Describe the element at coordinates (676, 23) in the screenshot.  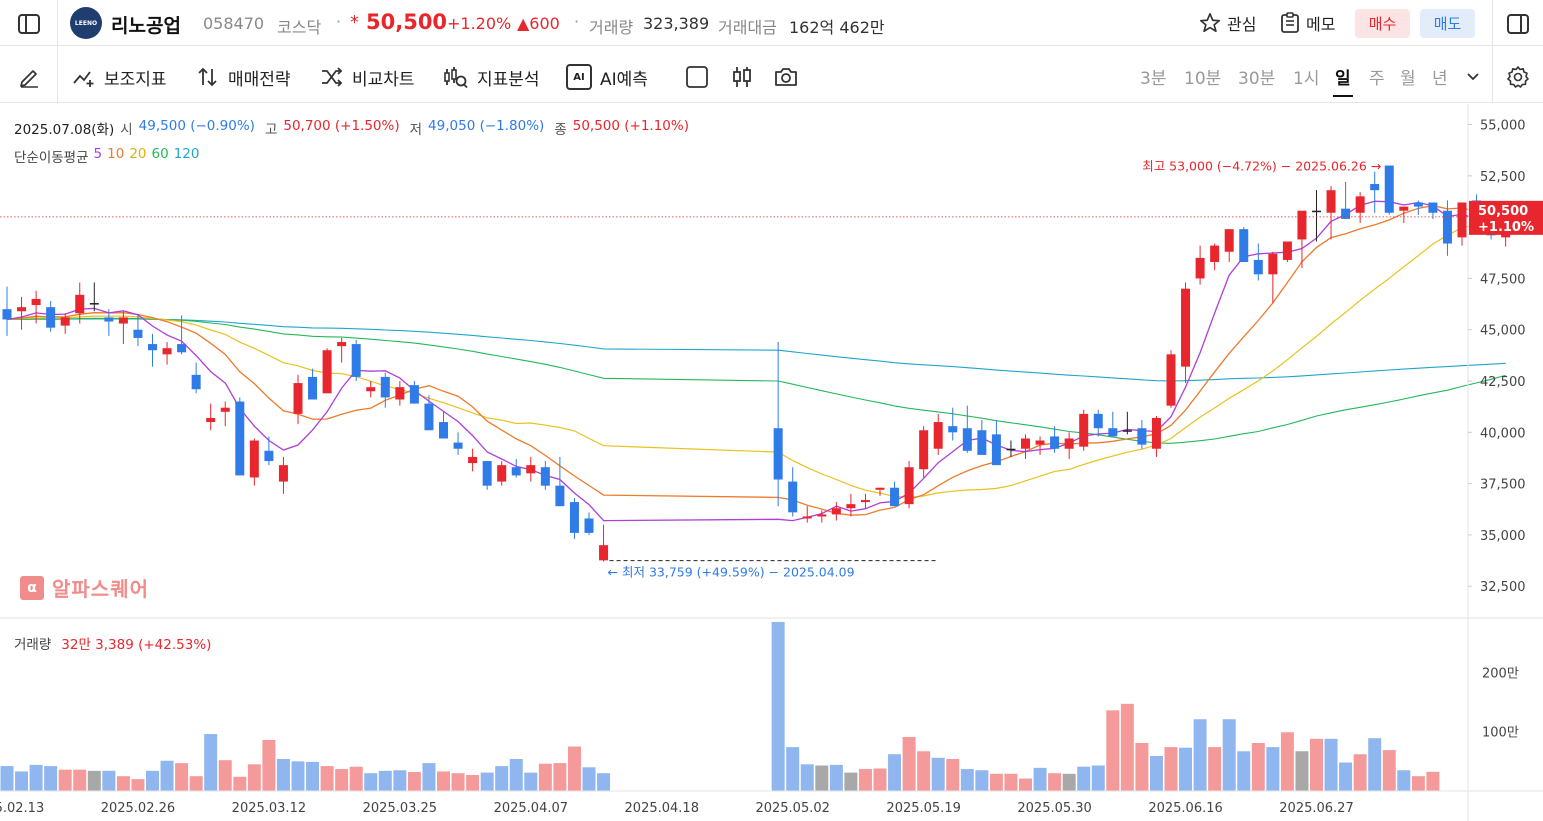
I see `volume-value: 323,389` at that location.